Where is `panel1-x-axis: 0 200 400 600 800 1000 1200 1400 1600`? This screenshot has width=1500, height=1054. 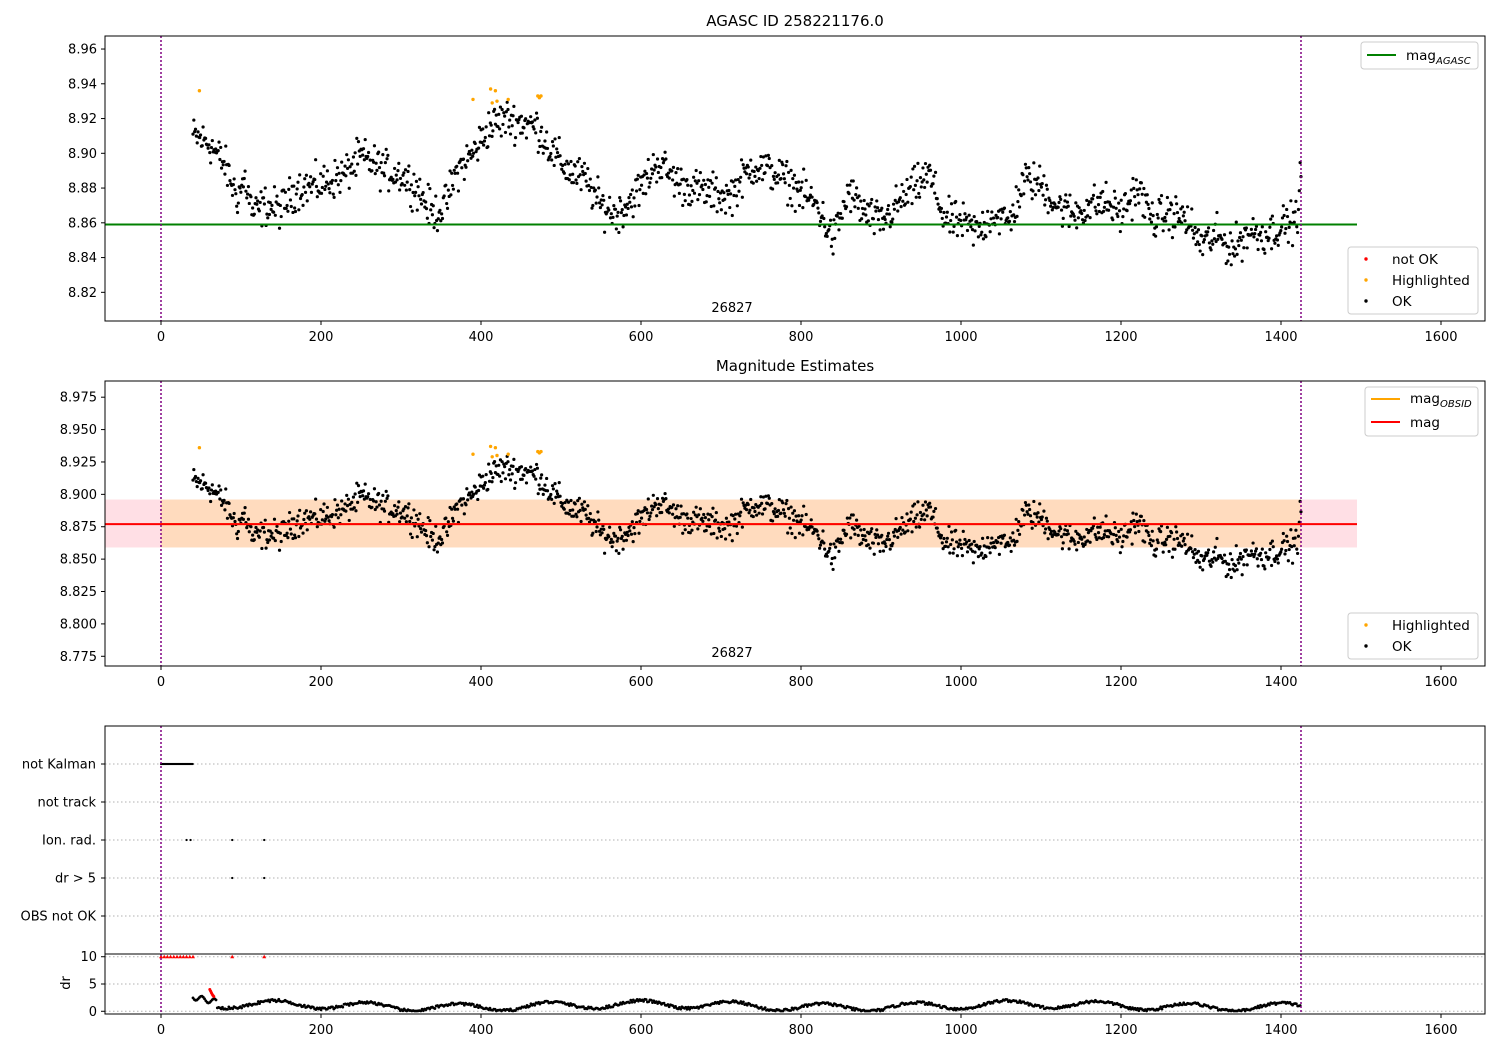 panel1-x-axis: 0 200 400 600 800 1000 1200 1400 1600 is located at coordinates (807, 333).